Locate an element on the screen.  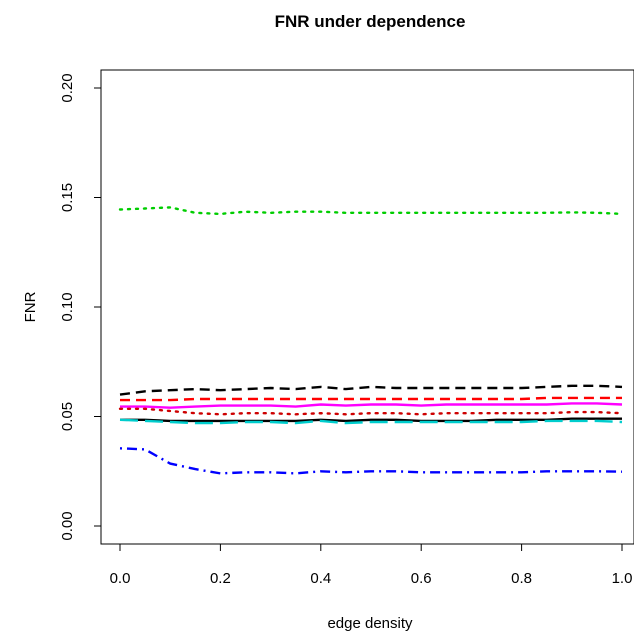
chart-title: FNR under dependence is located at coordinates (370, 21).